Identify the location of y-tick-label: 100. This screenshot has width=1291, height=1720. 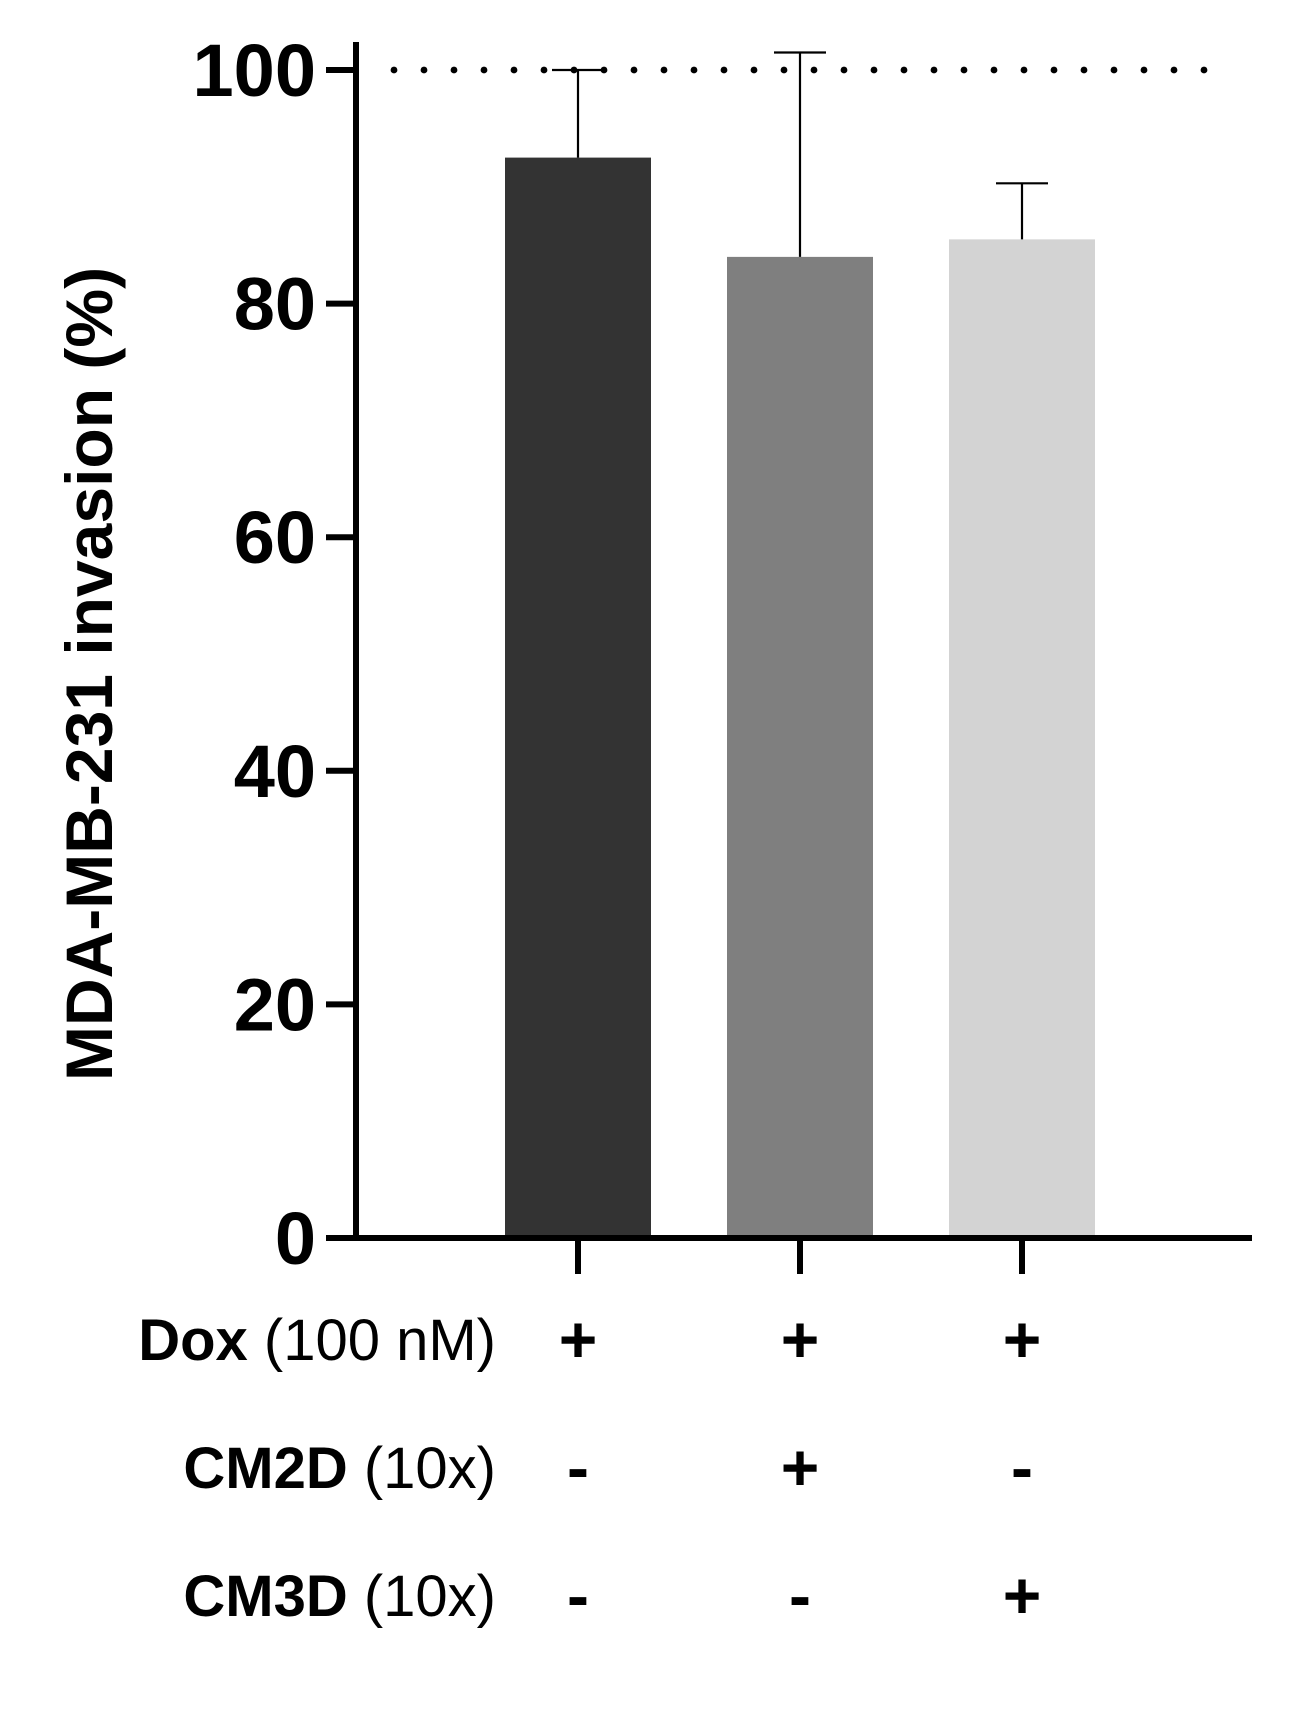
(254, 70).